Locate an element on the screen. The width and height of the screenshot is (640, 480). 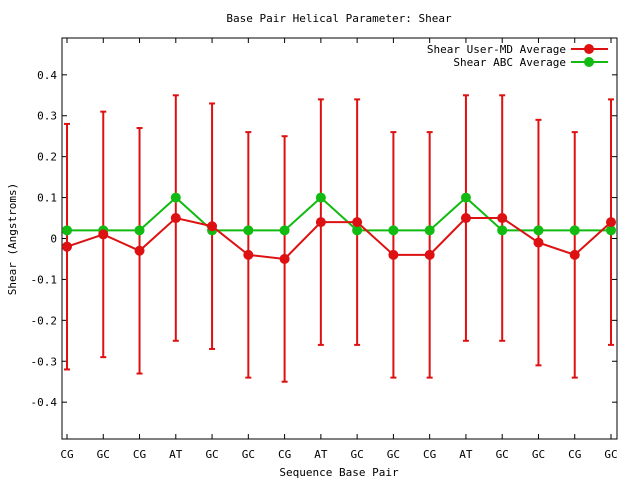
y-tick-label: -0.4 is located at coordinates (44, 402).